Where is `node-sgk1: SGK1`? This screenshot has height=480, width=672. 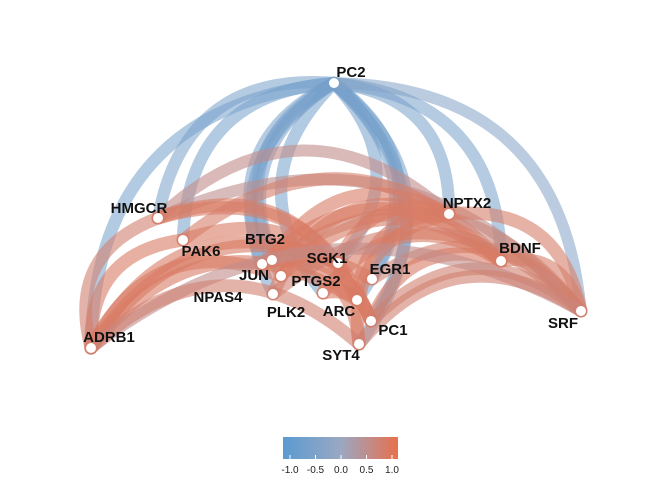
node-sgk1: SGK1 is located at coordinates (327, 259).